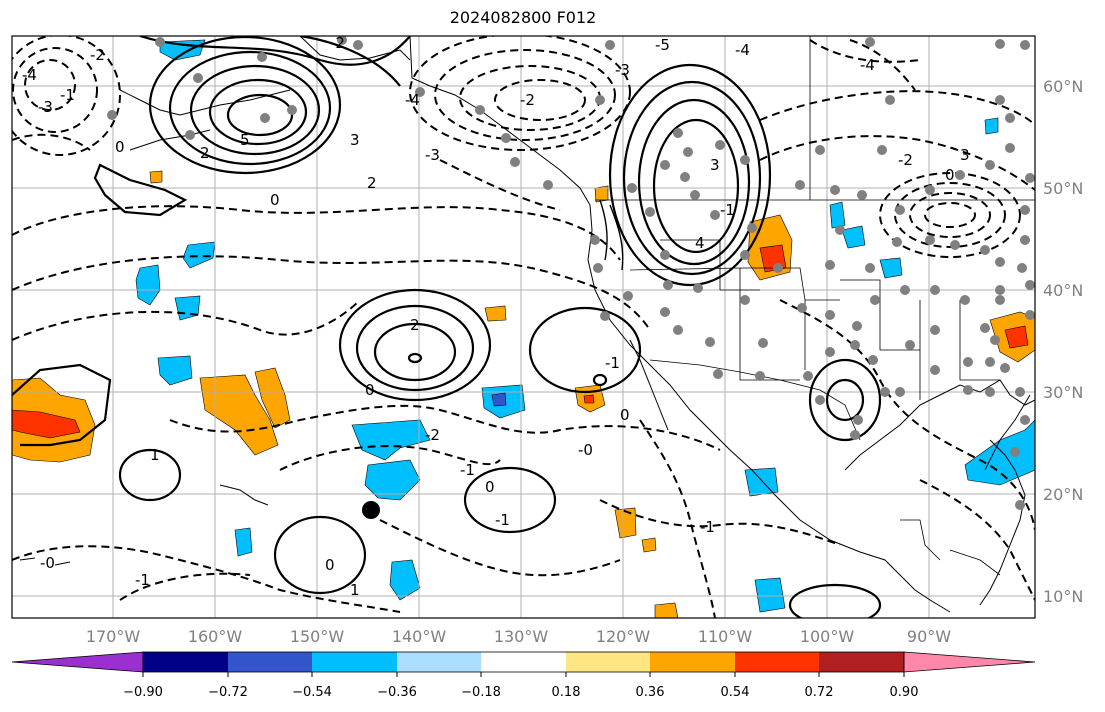 This screenshot has height=712, width=1105. What do you see at coordinates (523, 17) in the screenshot?
I see `map-title: 2024082800 F012` at bounding box center [523, 17].